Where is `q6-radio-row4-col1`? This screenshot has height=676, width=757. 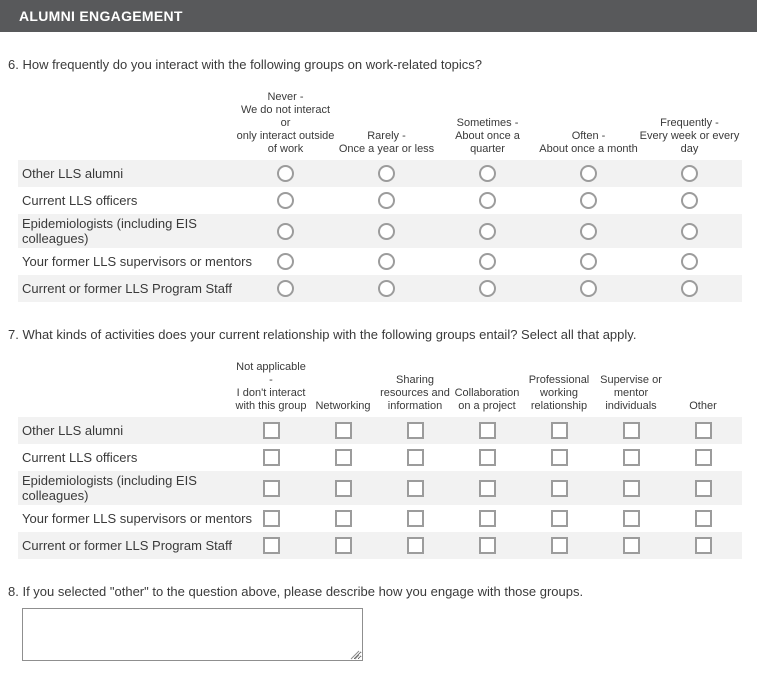
q6-radio-row4-col1 is located at coordinates (386, 288).